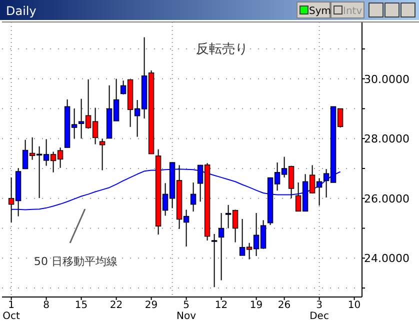 This screenshot has height=321, width=419. I want to click on button: Intv, so click(347, 10).